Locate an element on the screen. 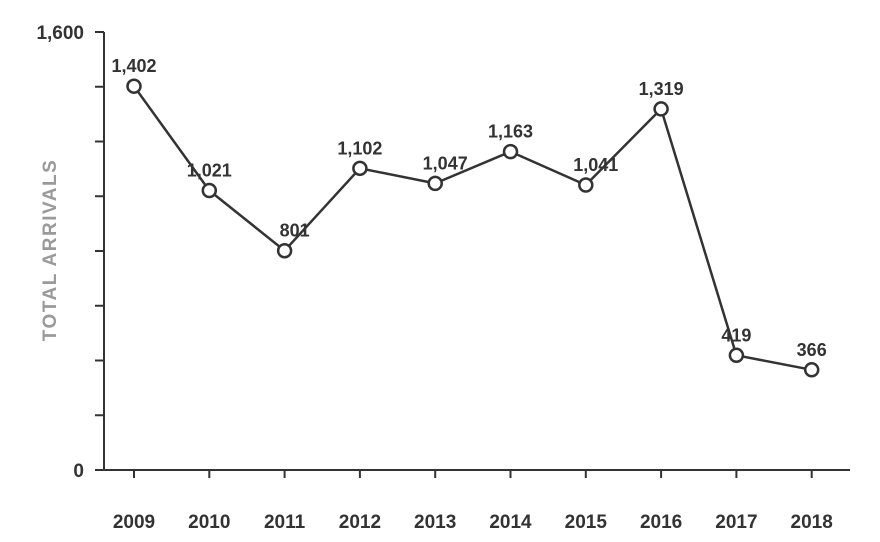 The image size is (880, 542). data-label: 1,319 is located at coordinates (661, 89).